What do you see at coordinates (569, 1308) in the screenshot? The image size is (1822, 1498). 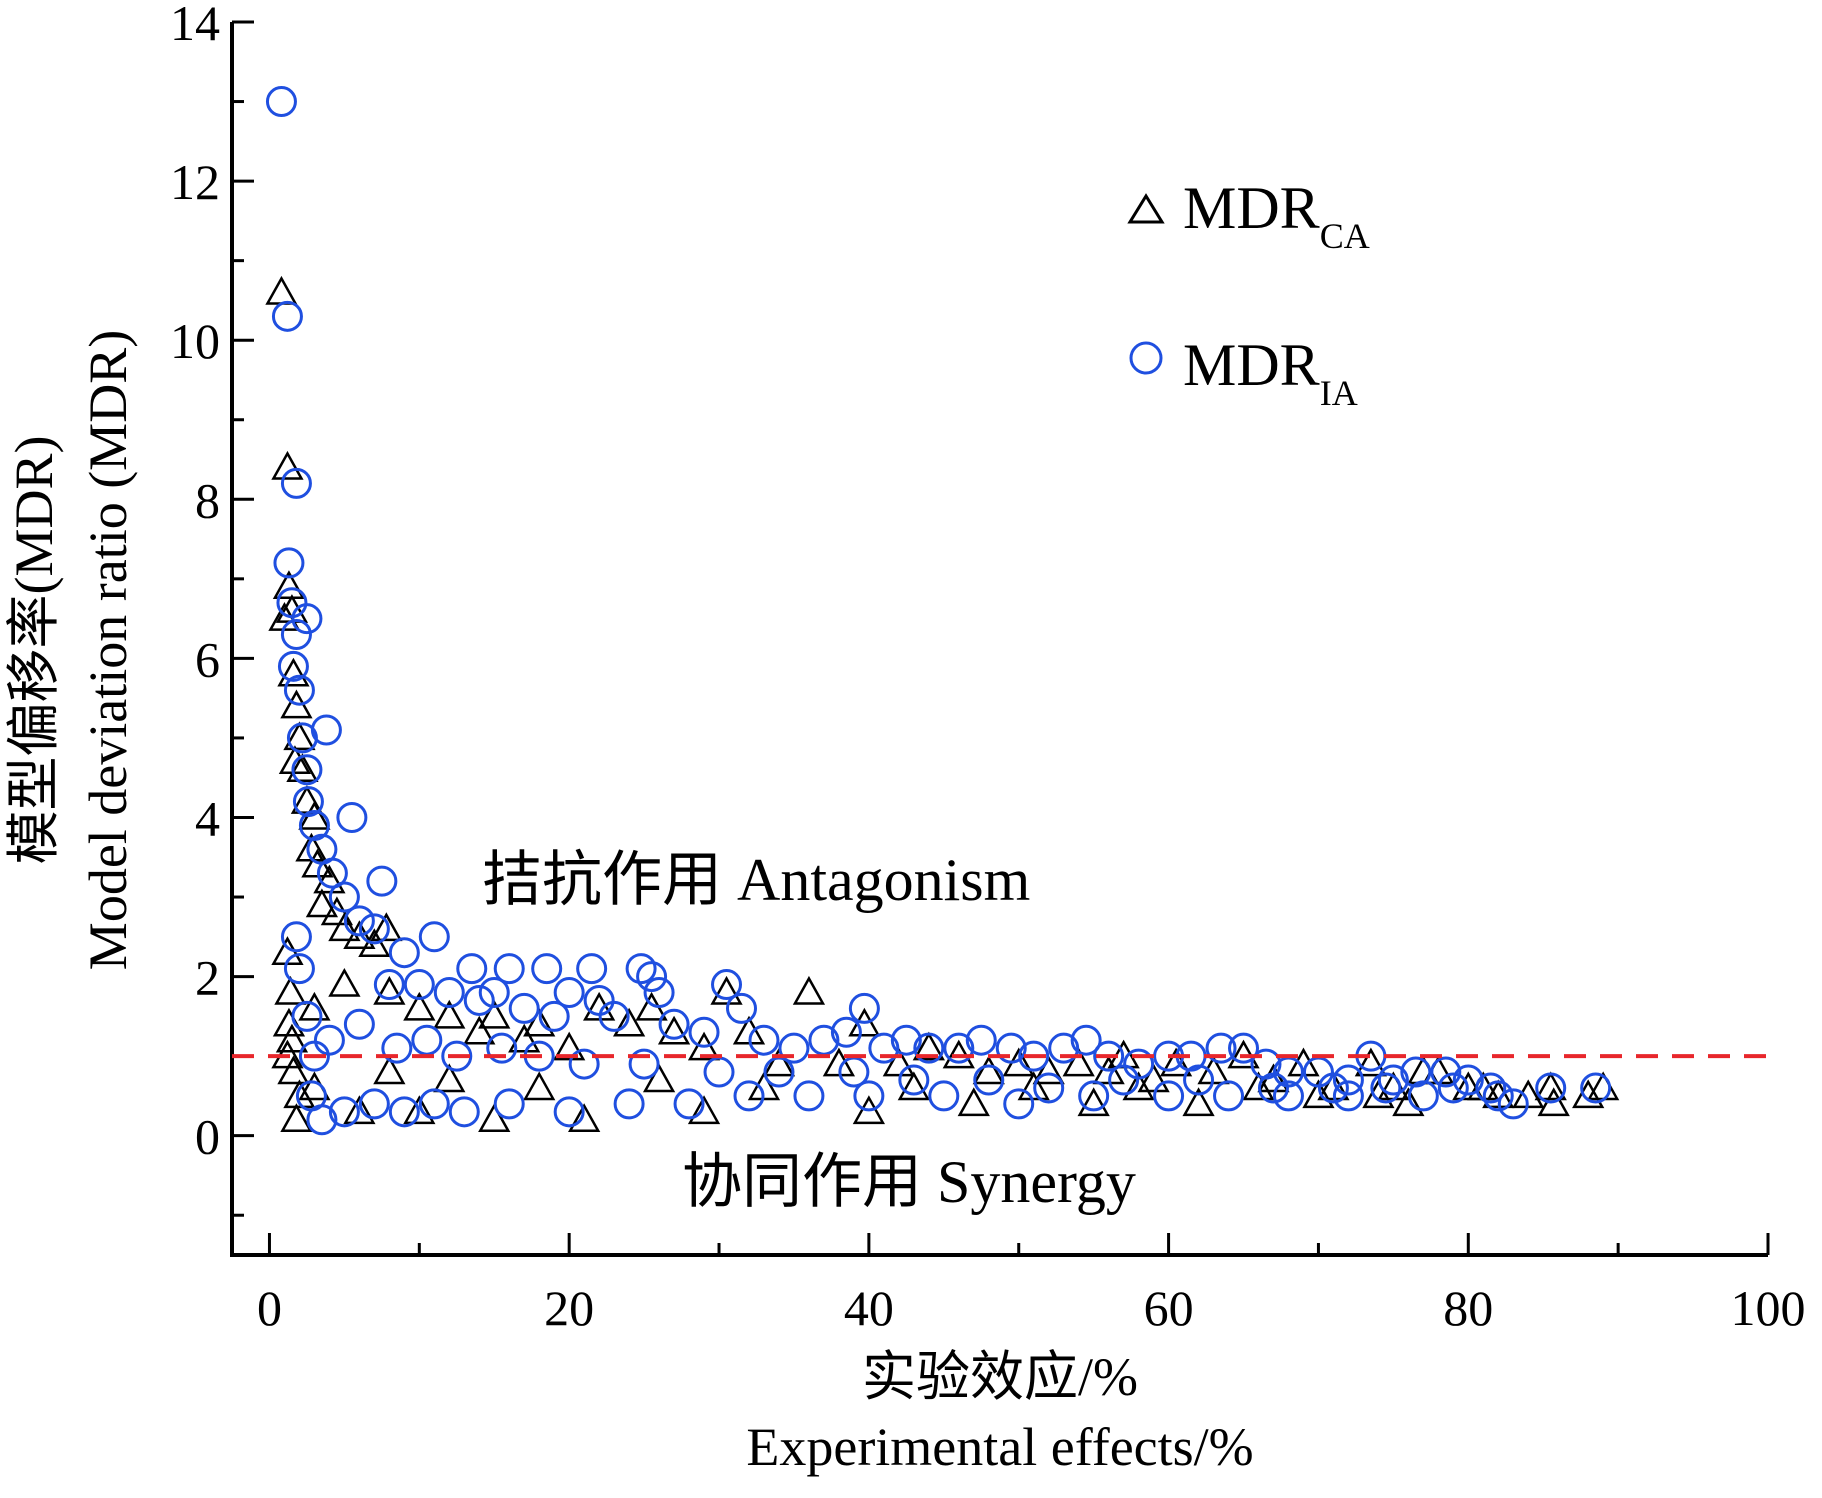 I see `x-tick-label: 20` at bounding box center [569, 1308].